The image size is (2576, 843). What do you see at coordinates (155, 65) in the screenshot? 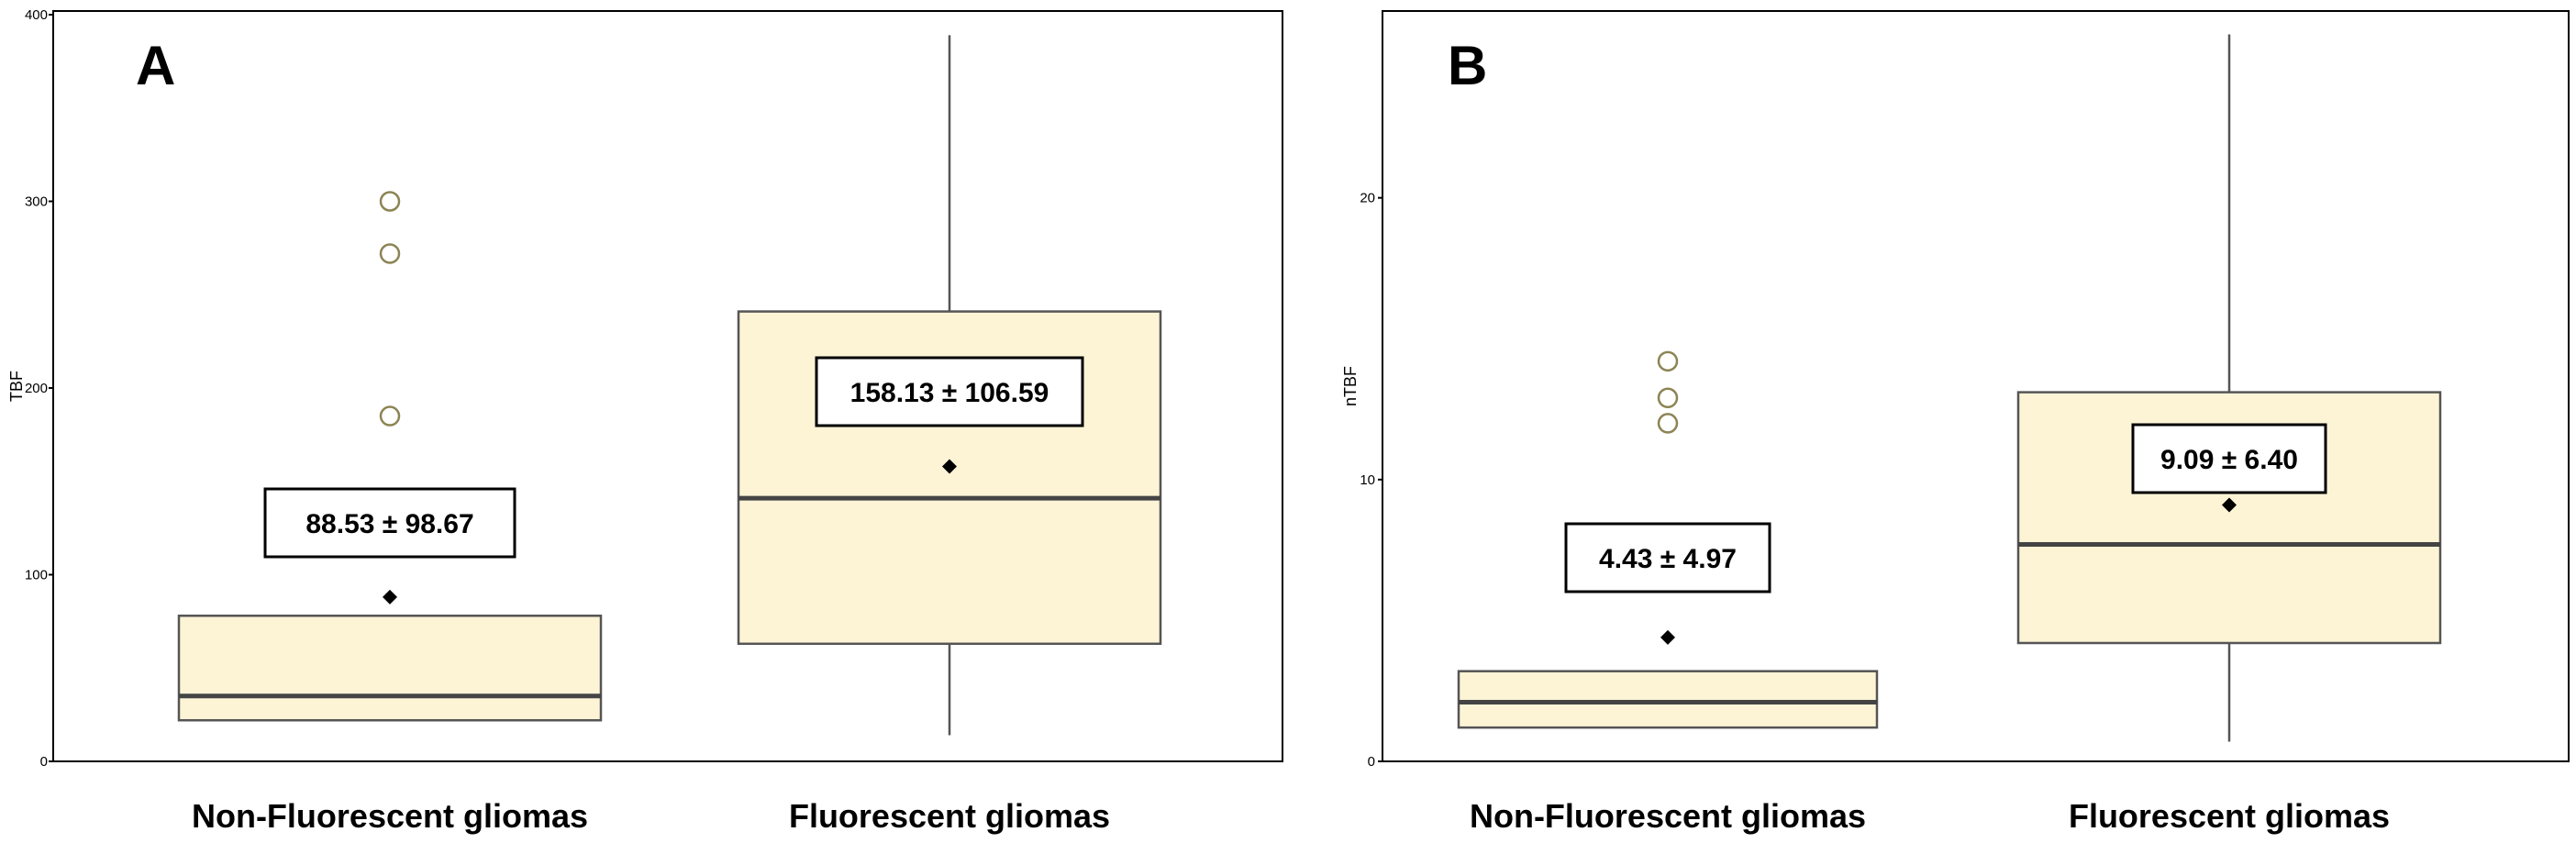
I see `panel-letter: A` at bounding box center [155, 65].